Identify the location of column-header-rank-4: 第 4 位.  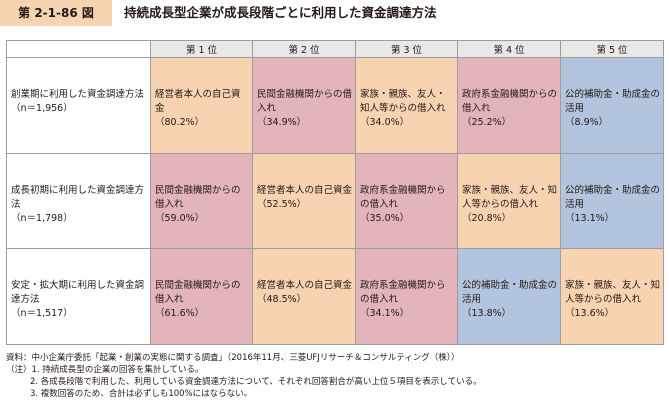
(509, 49).